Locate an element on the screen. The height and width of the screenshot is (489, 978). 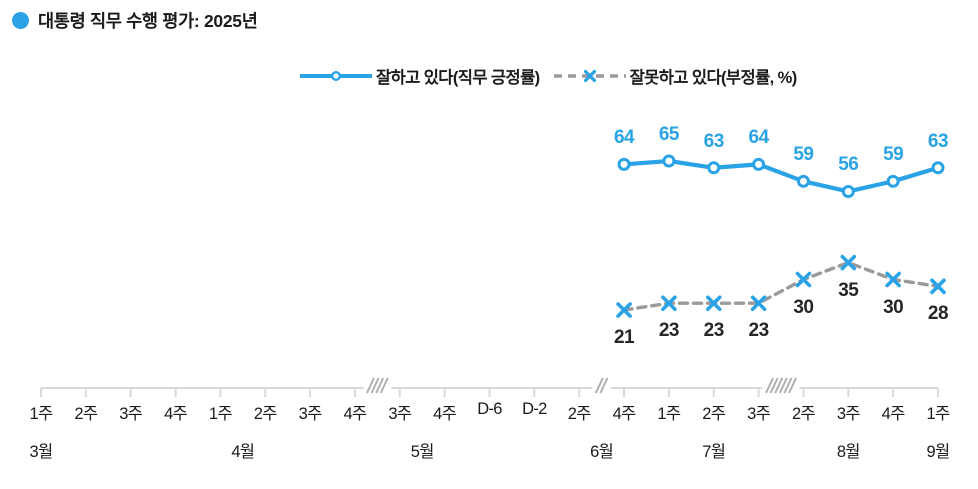
bullet-icon is located at coordinates (20, 20).